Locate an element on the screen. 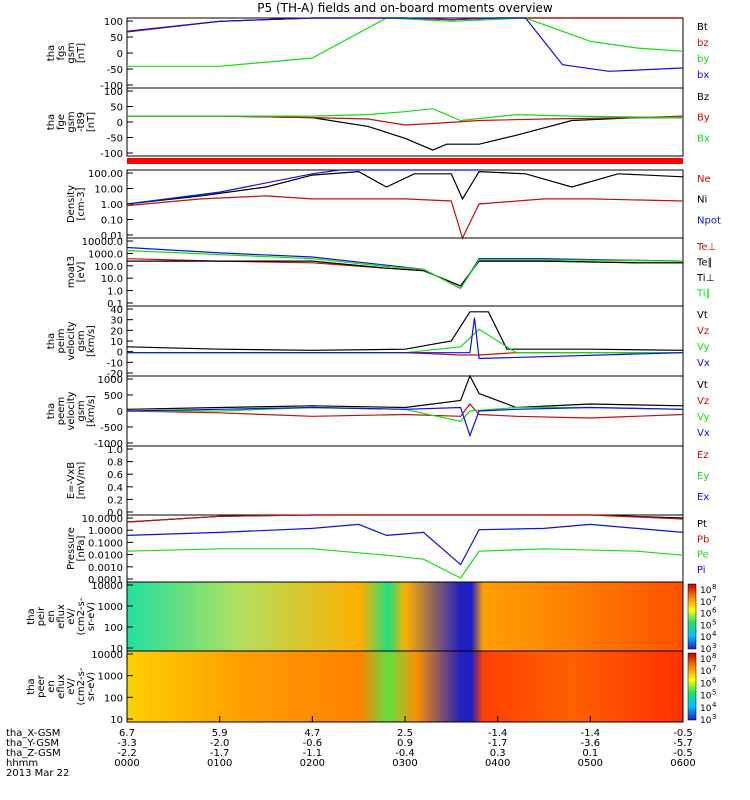 The image size is (750, 800). x-tick-label: 2.5 is located at coordinates (405, 733).